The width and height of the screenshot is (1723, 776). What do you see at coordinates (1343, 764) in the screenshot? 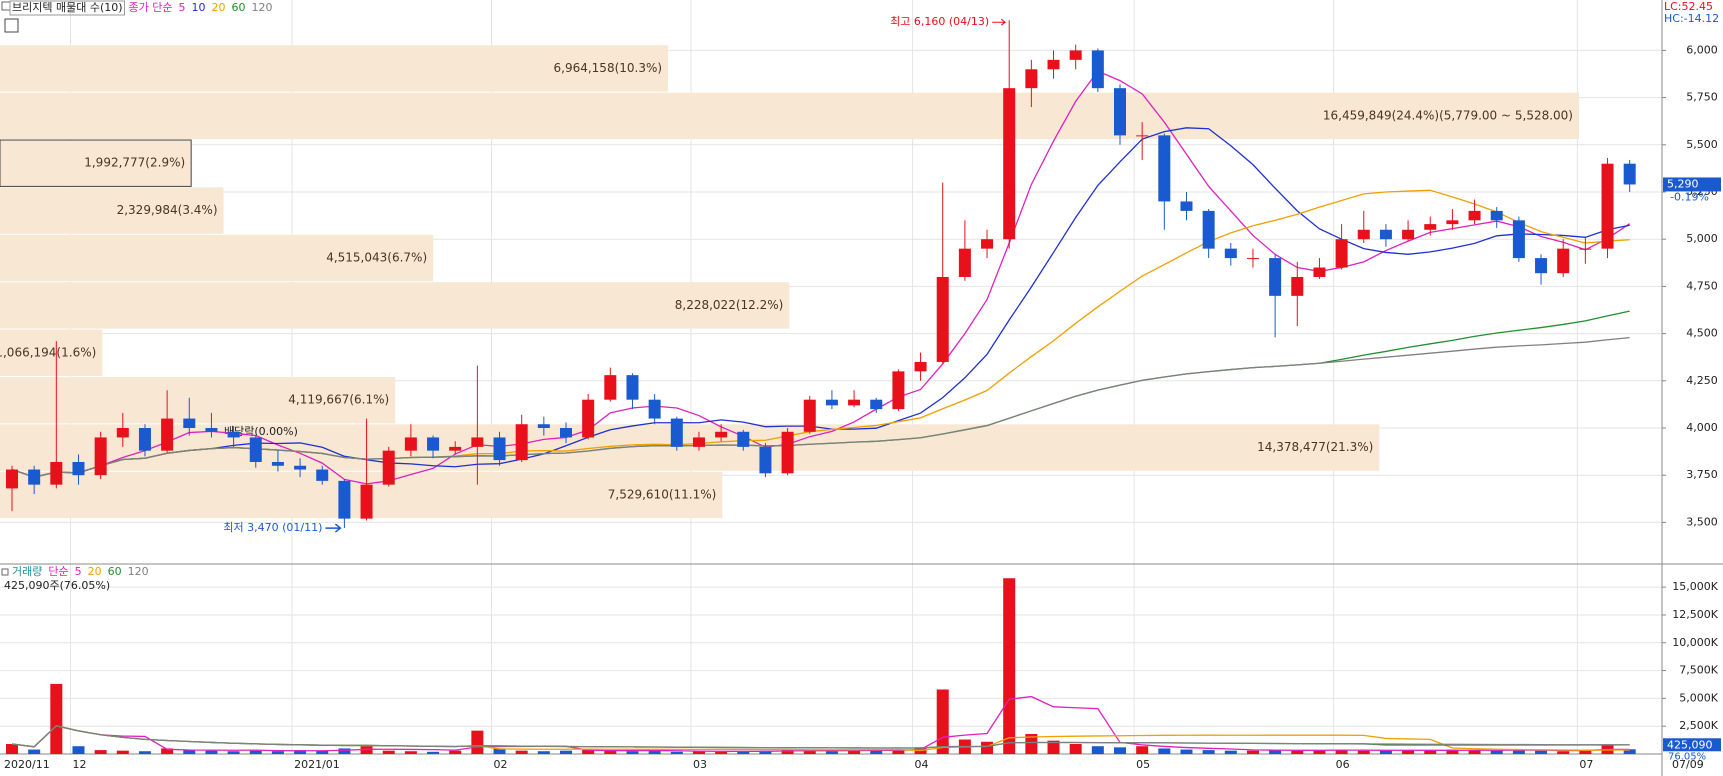
I see `x-tick-label: 06` at bounding box center [1343, 764].